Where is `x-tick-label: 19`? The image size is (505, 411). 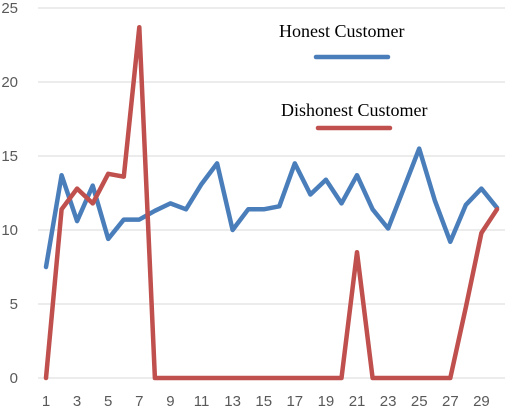 x-tick-label: 19 is located at coordinates (326, 401).